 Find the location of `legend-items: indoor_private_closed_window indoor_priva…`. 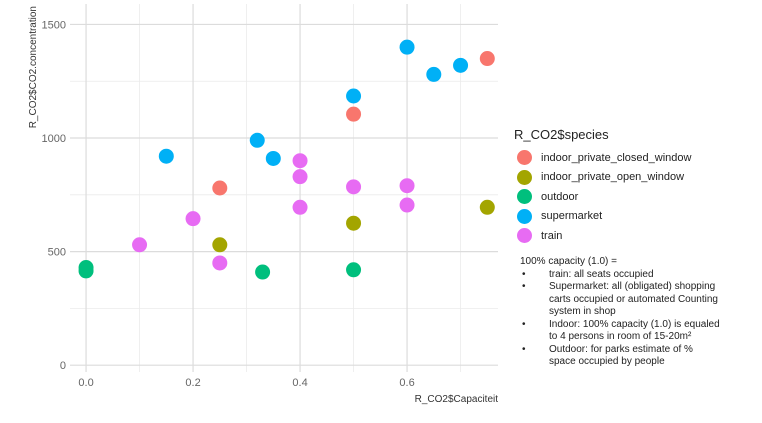

legend-items: indoor_private_closed_window indoor_priva… is located at coordinates (634, 197).